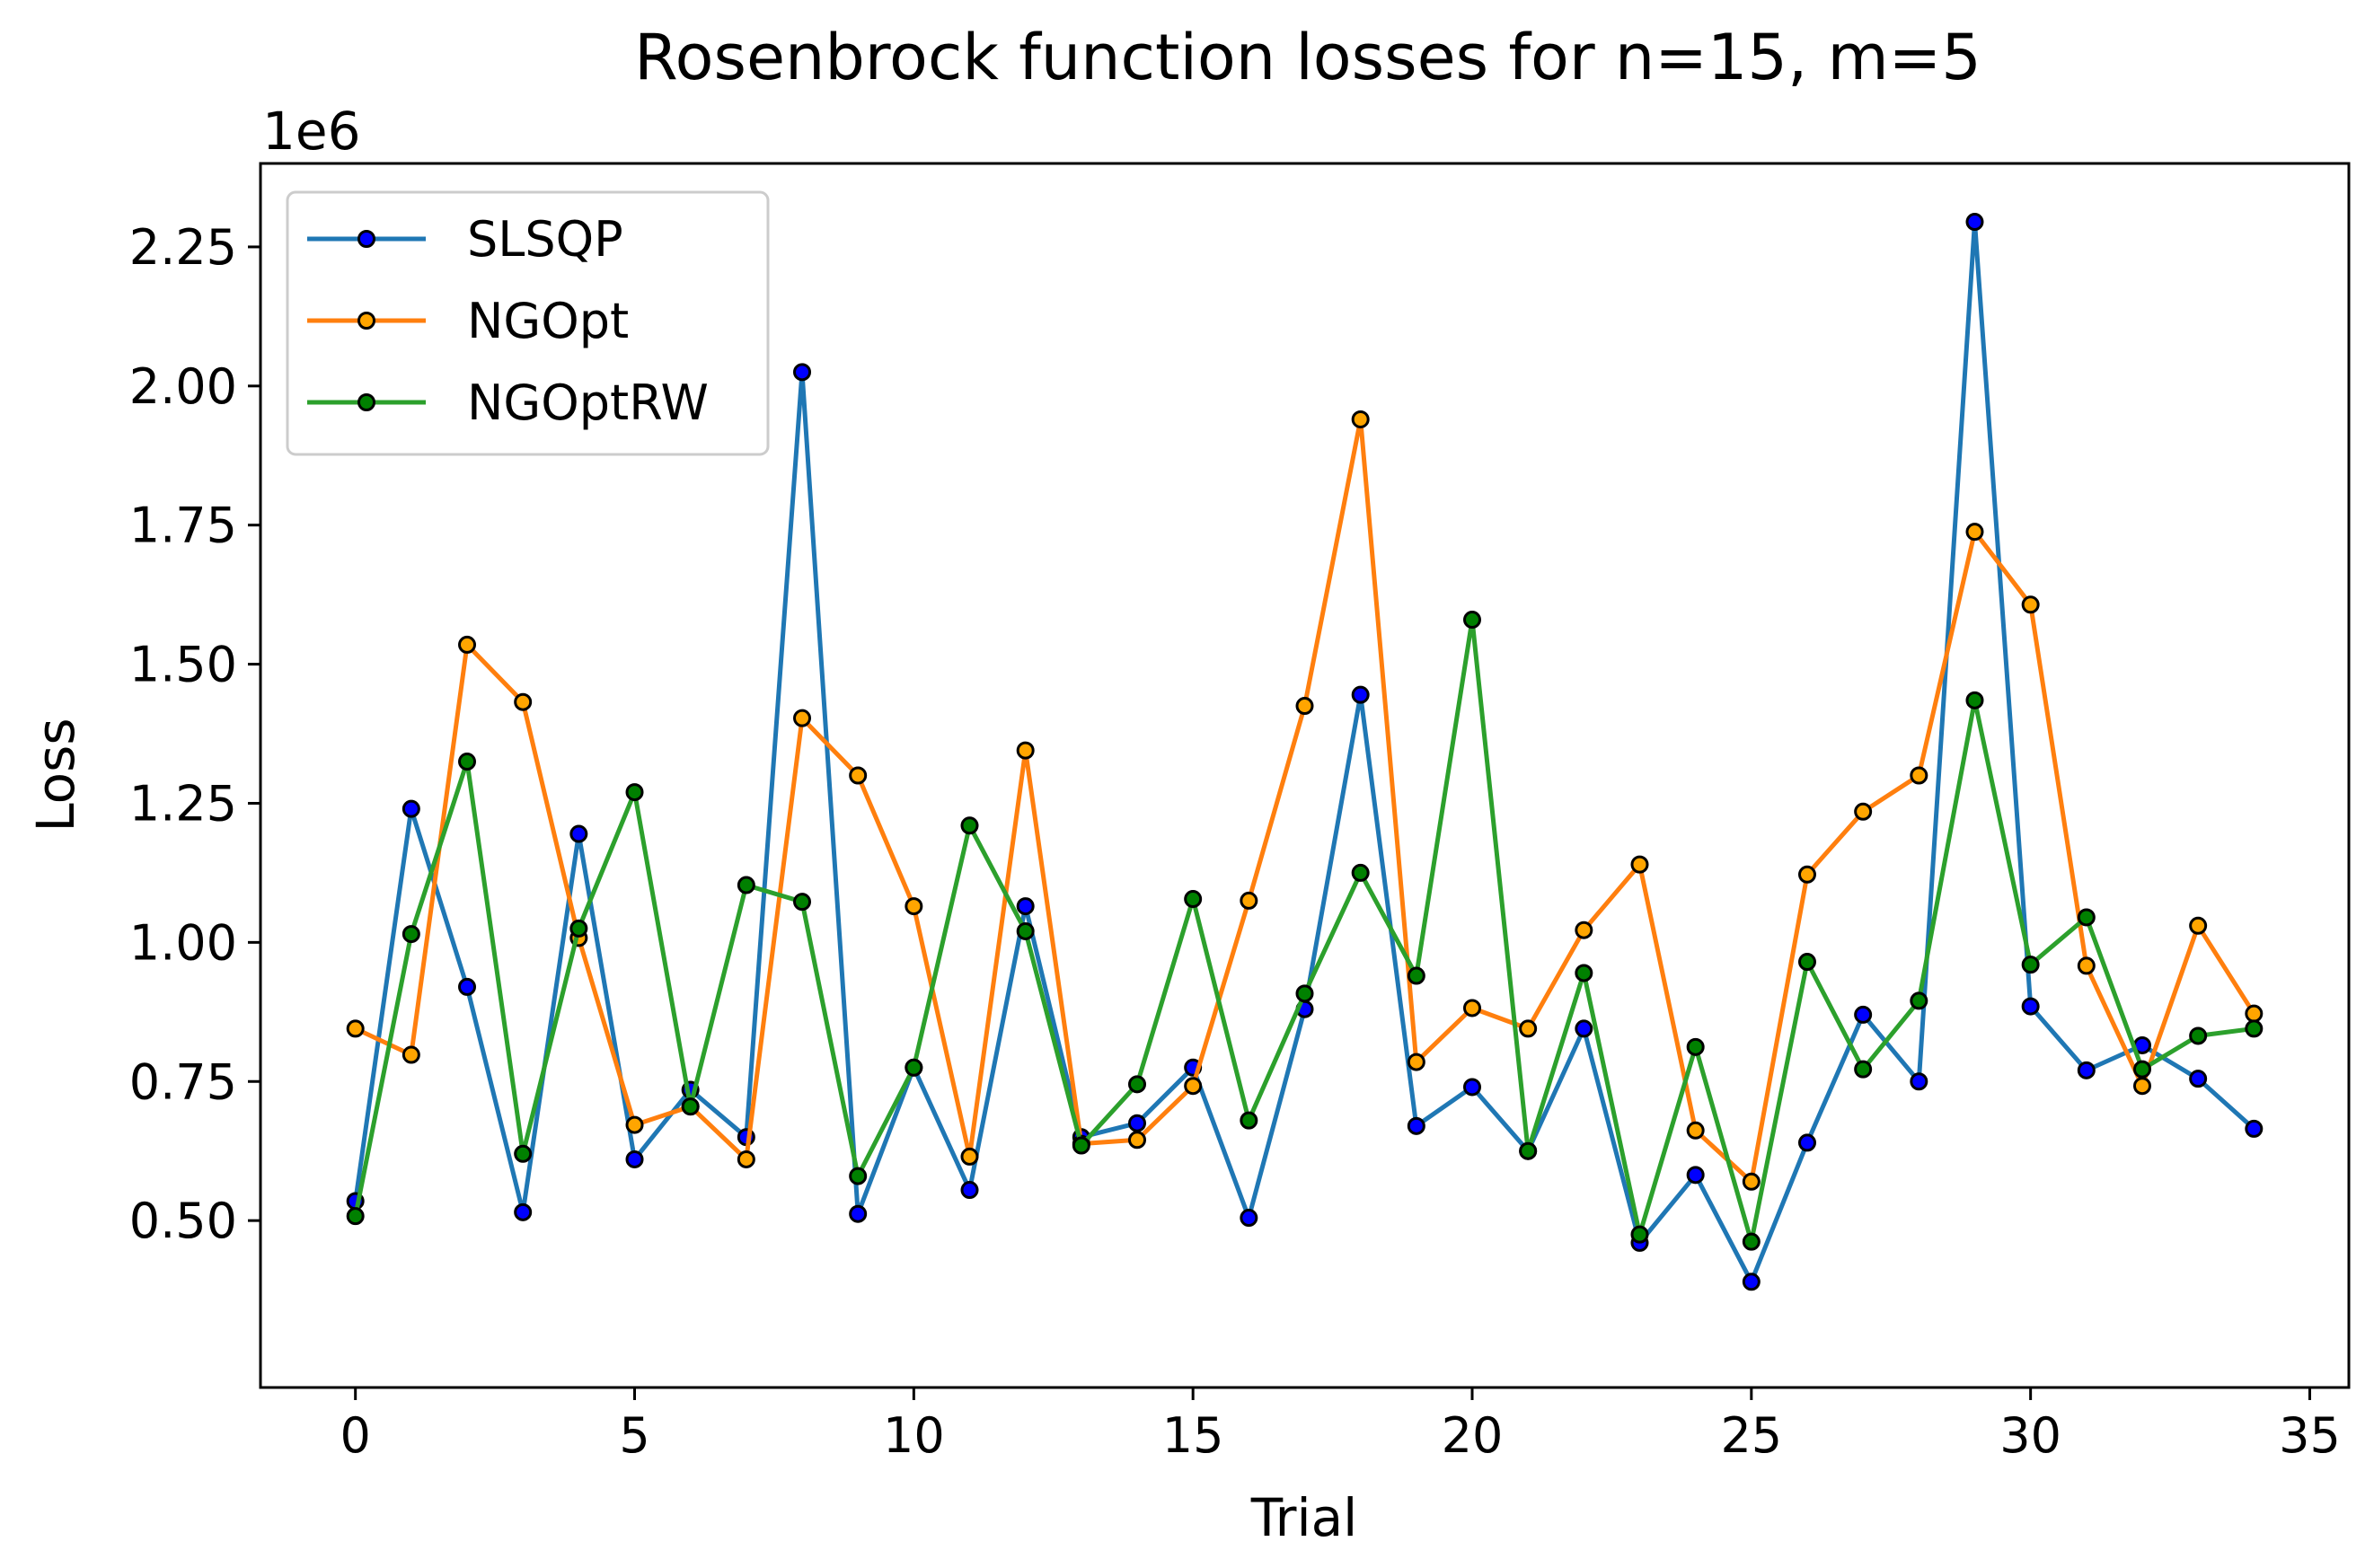  What do you see at coordinates (545, 239) in the screenshot?
I see `legend-label-slsqp: SLSQP` at bounding box center [545, 239].